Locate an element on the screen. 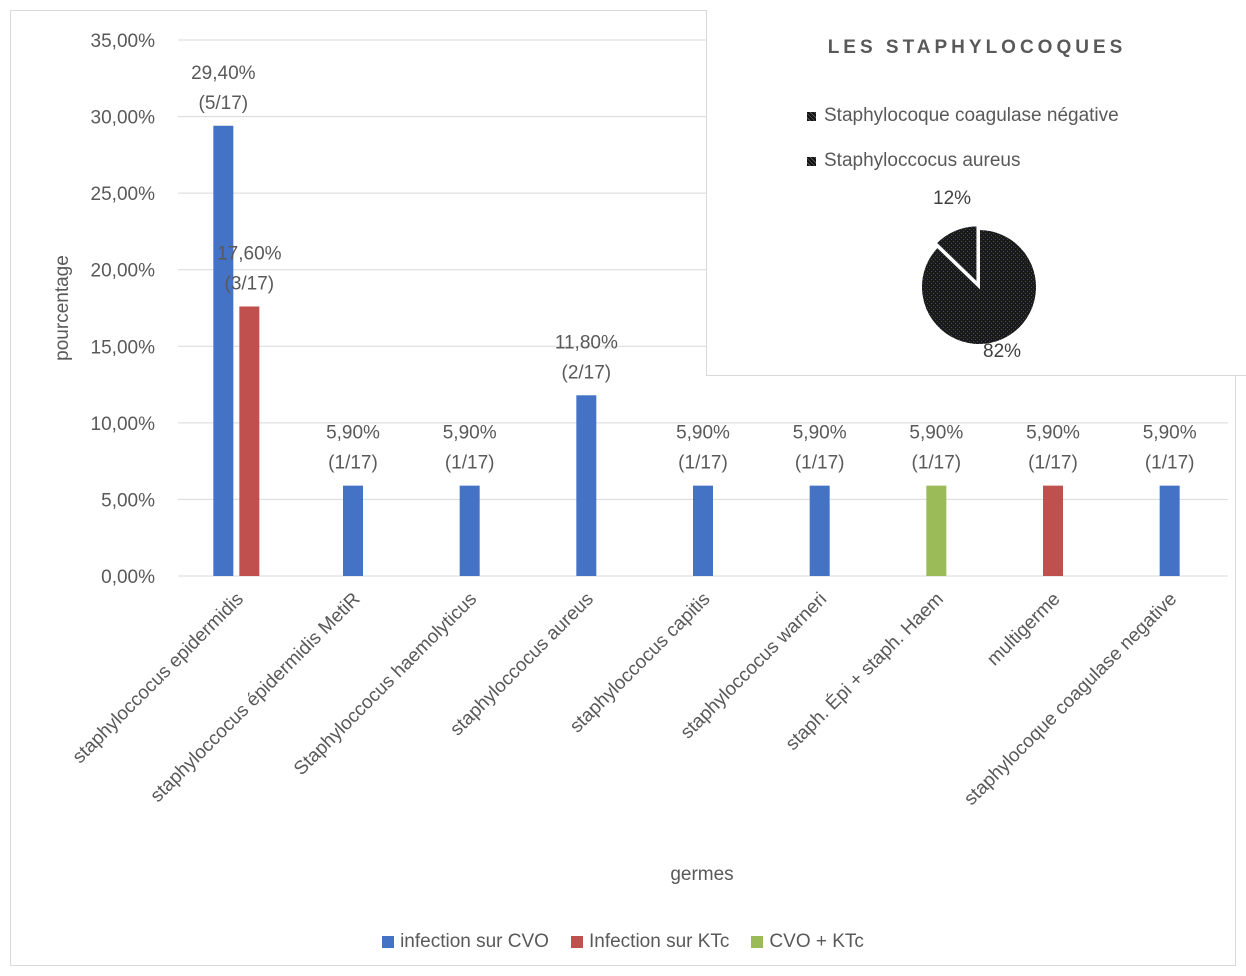 The image size is (1246, 976). x-tick-label: staphylocoque coagulase negative is located at coordinates (1070, 699).